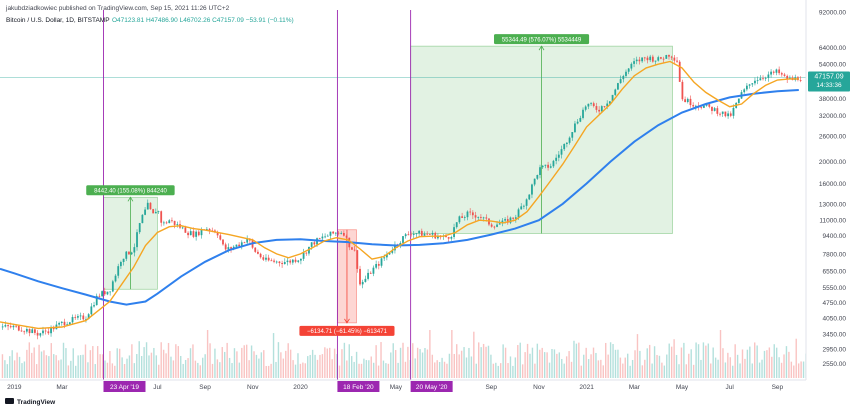 The image size is (850, 414). Describe the element at coordinates (300, 387) in the screenshot. I see `time-tick-label: 2020` at that location.